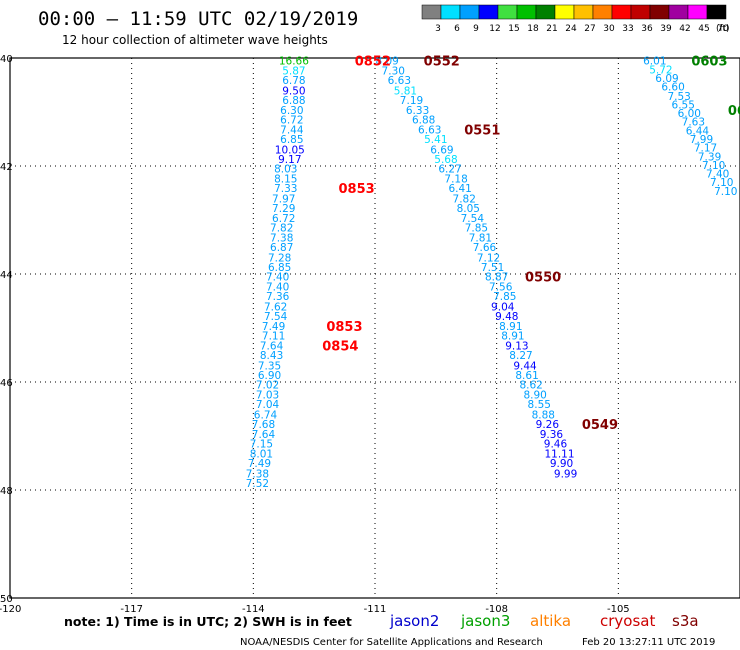  Describe the element at coordinates (539, 405) in the screenshot. I see `wave-height-point: 8.55` at that location.